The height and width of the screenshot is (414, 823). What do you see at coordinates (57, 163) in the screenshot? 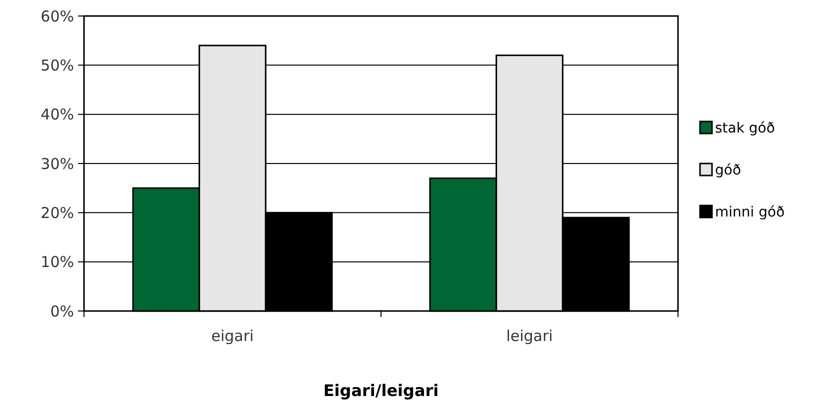
I see `y-tick-label: 30%` at bounding box center [57, 163].